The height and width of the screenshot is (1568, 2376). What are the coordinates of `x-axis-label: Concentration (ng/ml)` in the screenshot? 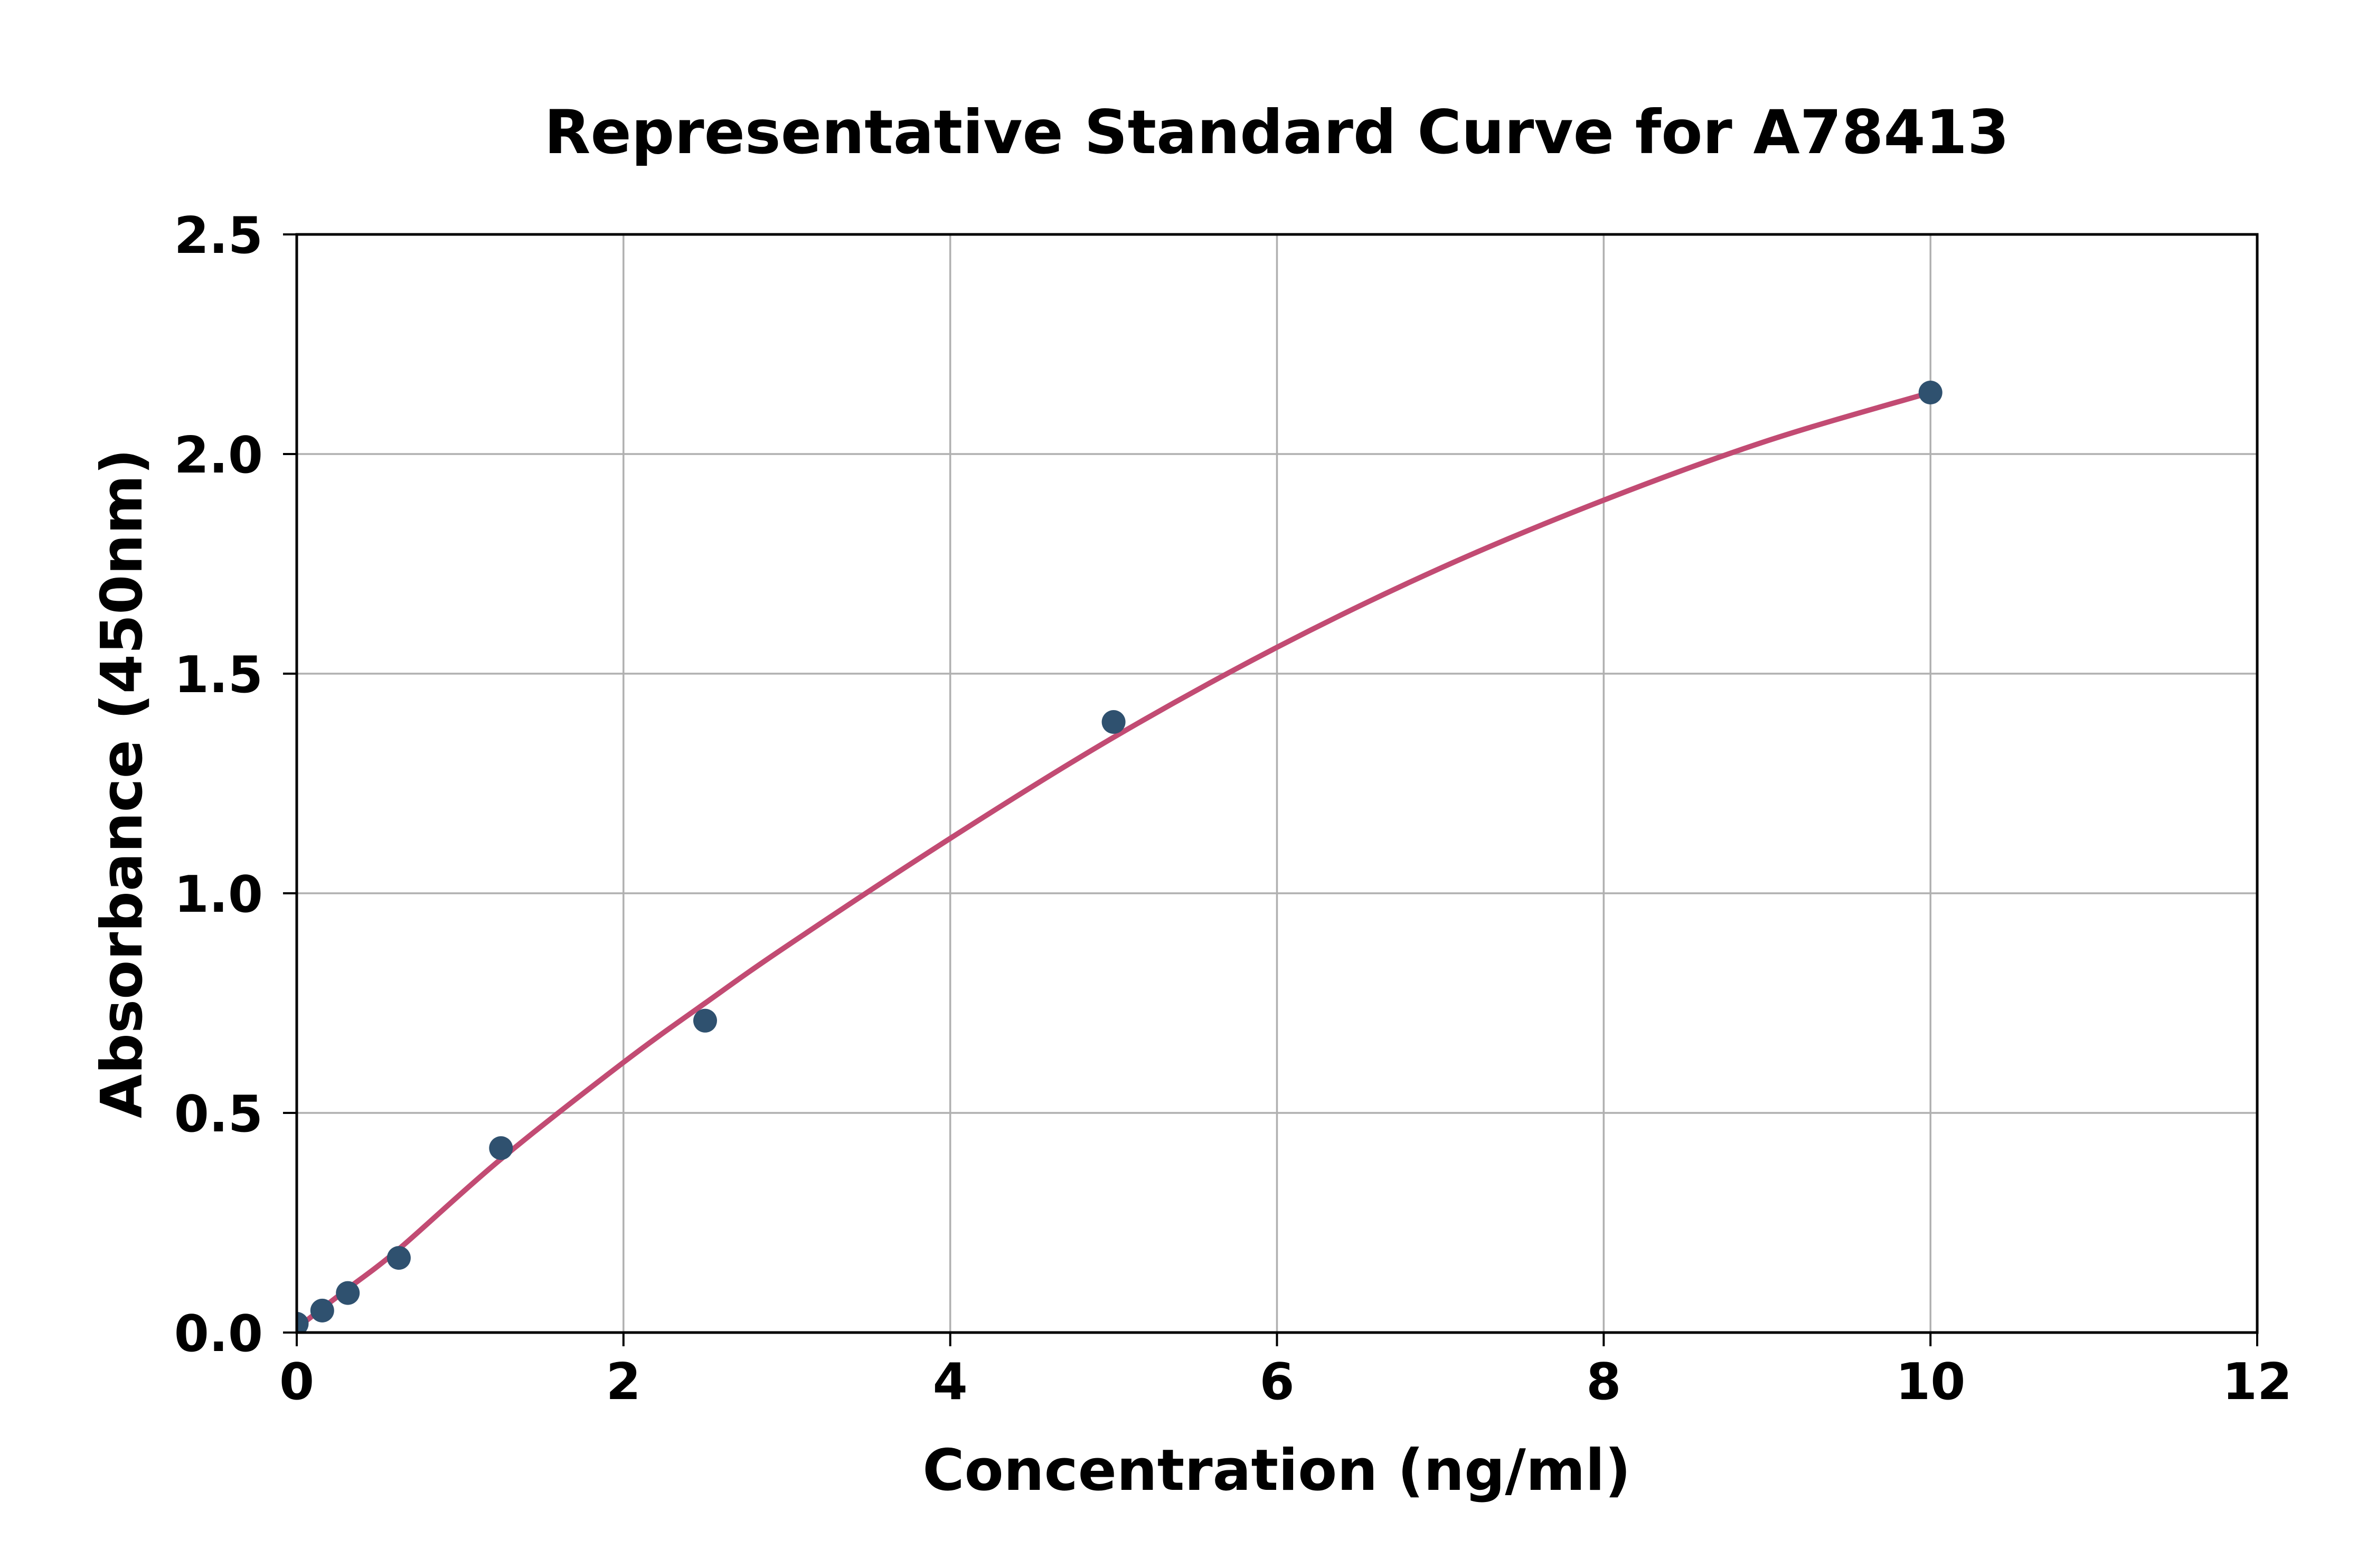 It's located at (1277, 1471).